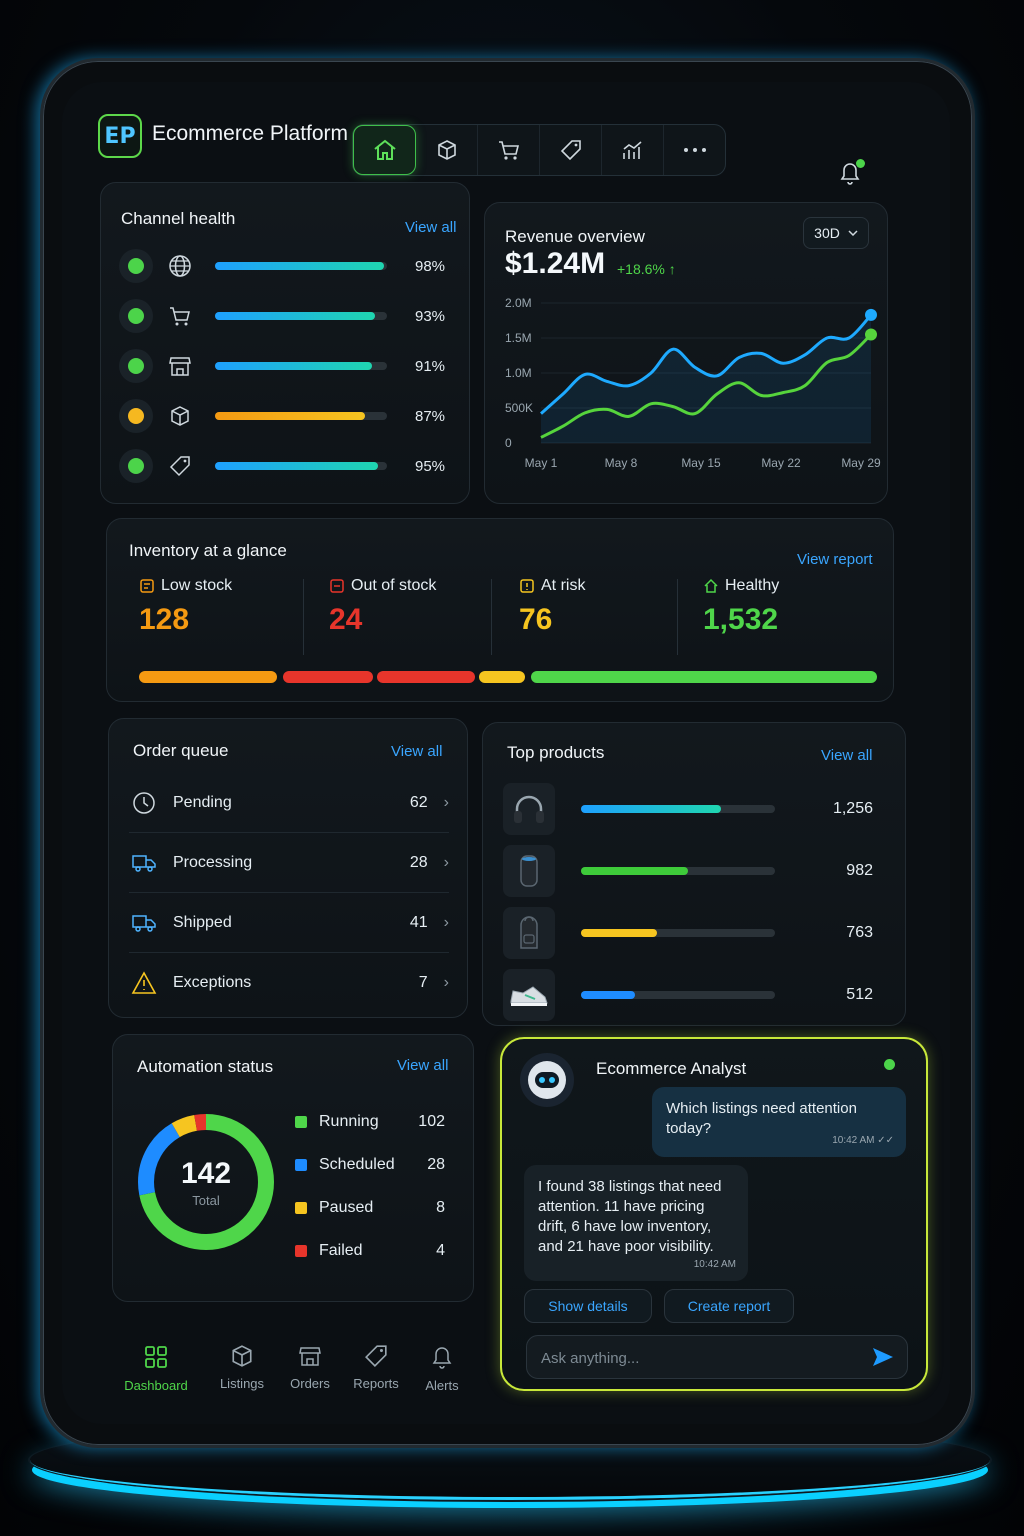 The image size is (1024, 1536). I want to click on inventory-label-row: Low stock, so click(185, 586).